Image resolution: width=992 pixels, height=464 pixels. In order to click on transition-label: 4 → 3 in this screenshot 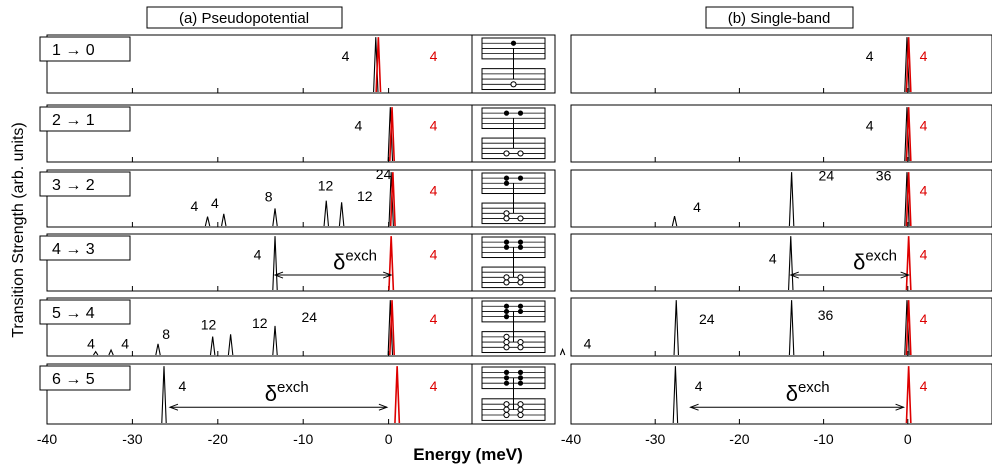, I will do `click(85, 248)`.